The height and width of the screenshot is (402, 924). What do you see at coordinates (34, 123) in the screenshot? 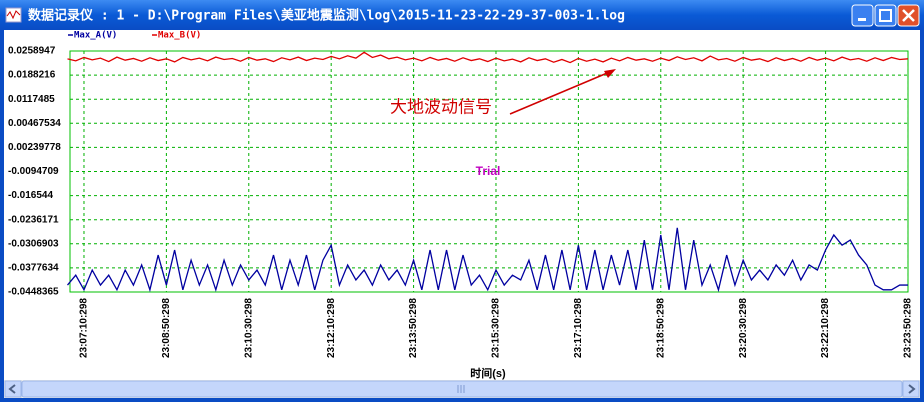
I see `y-tick-label: 0.00467534` at bounding box center [34, 123].